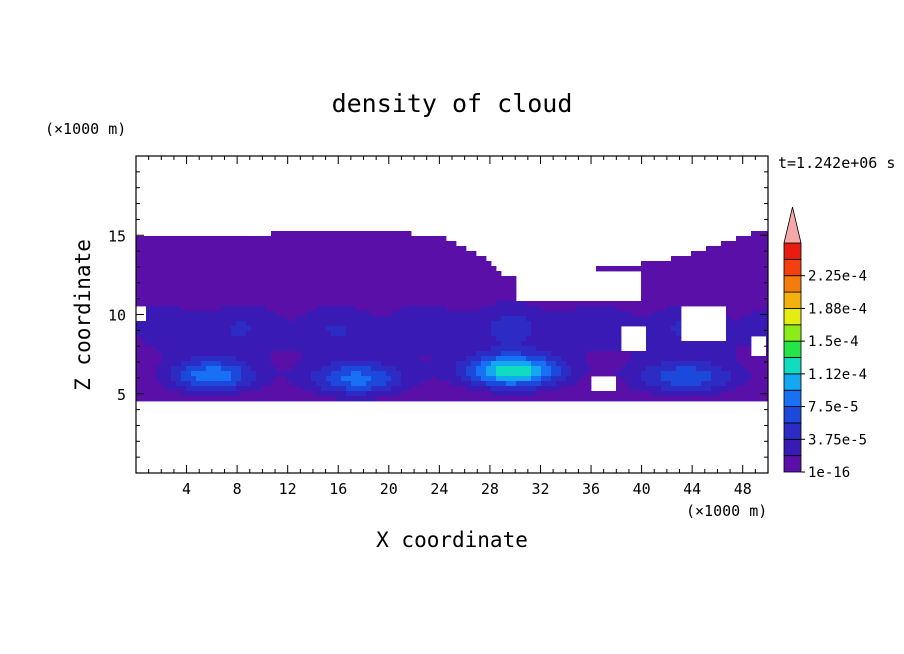 The width and height of the screenshot is (904, 654). Describe the element at coordinates (121, 395) in the screenshot. I see `y-tick-label: 5` at that location.